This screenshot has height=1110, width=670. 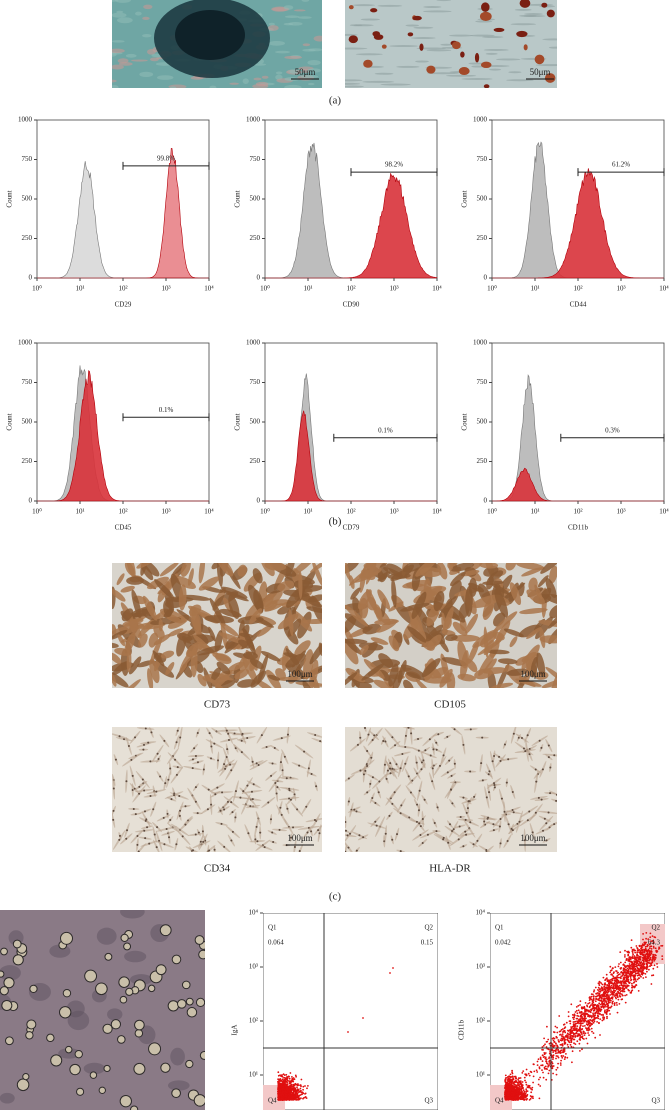 I want to click on y-tick-label: 750, so click(x=255, y=382).